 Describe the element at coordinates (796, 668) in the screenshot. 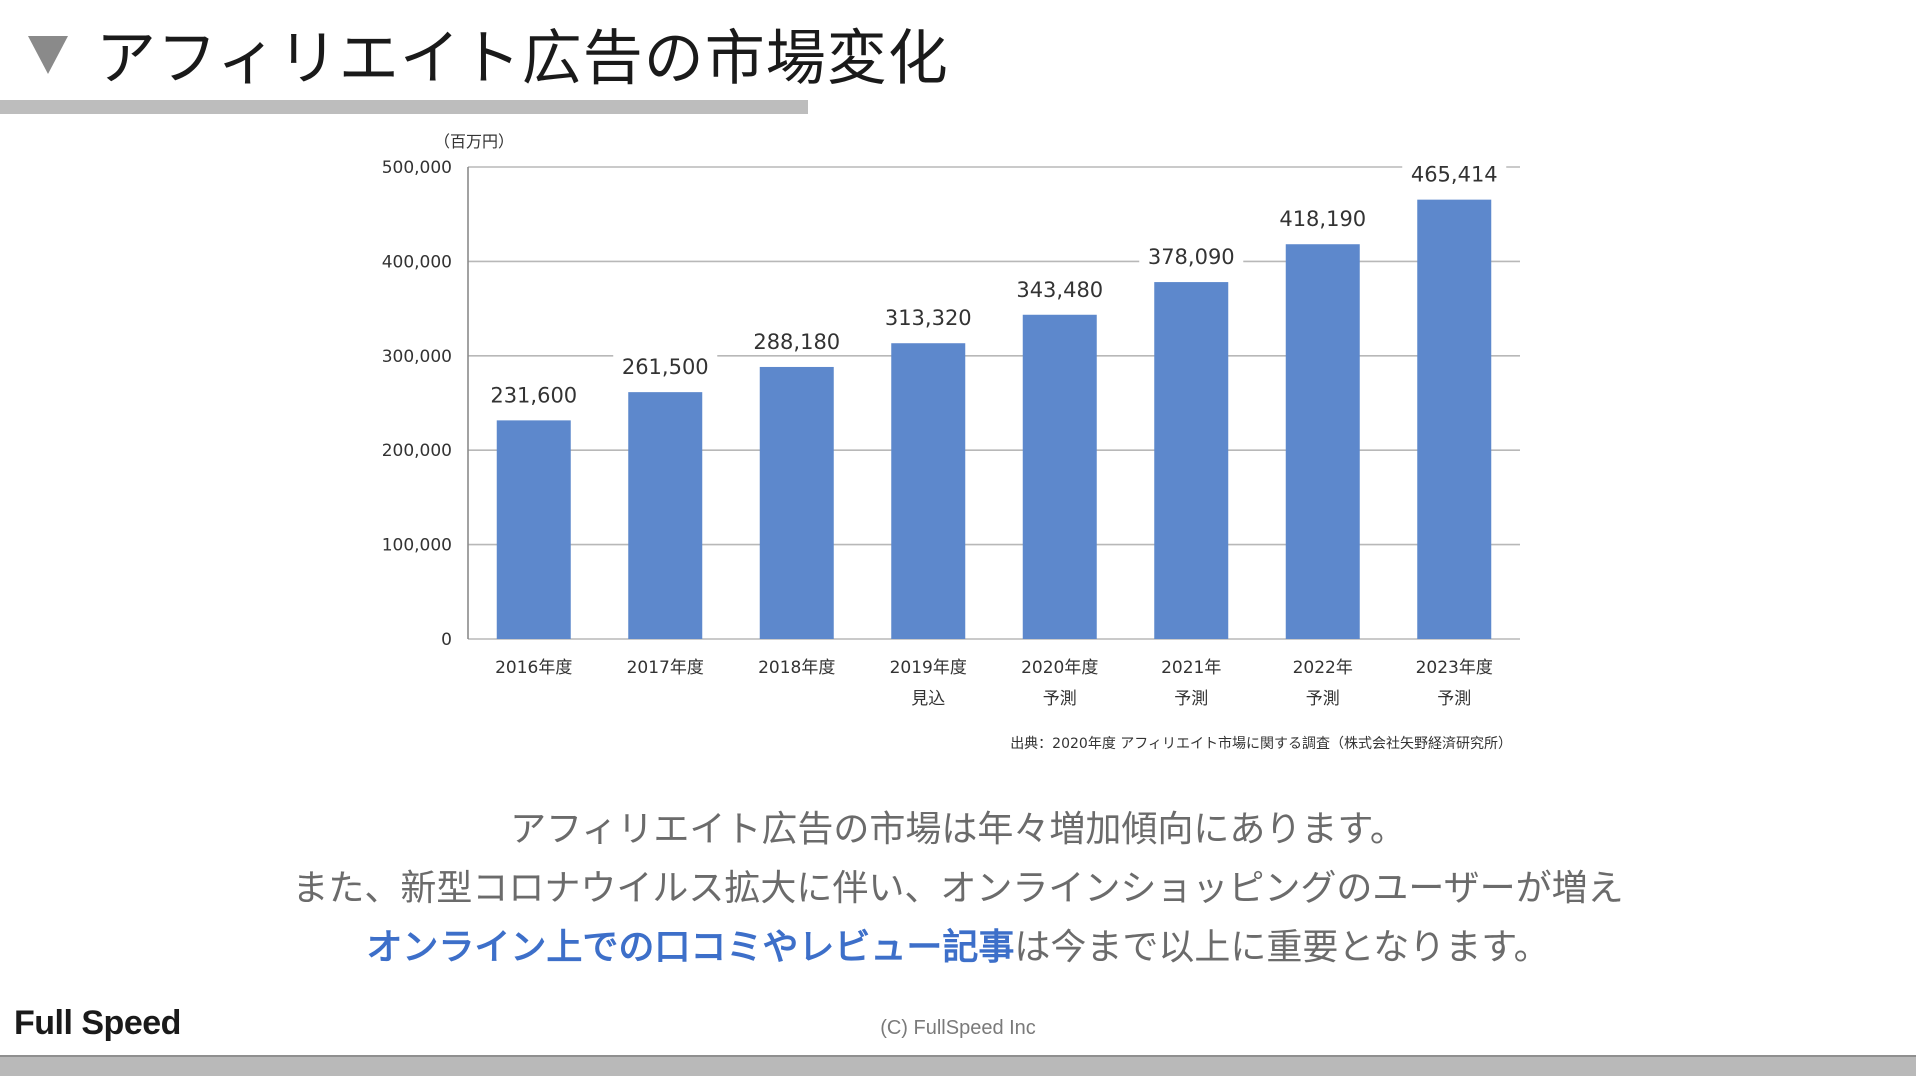

I see `x-tick-label: 2018年度` at that location.